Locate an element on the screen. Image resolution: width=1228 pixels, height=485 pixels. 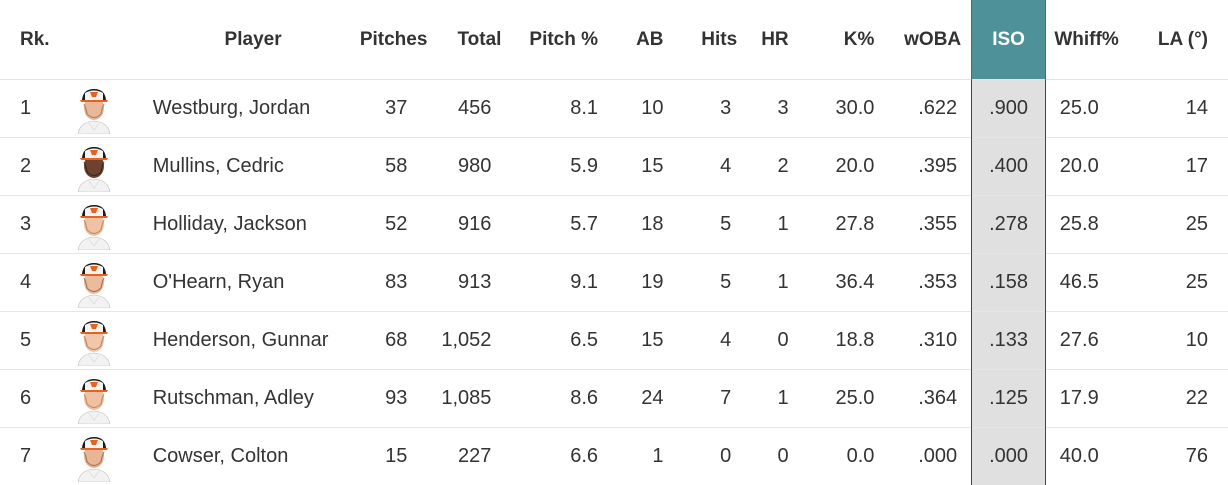
la-cell: 10 is located at coordinates (1183, 341).